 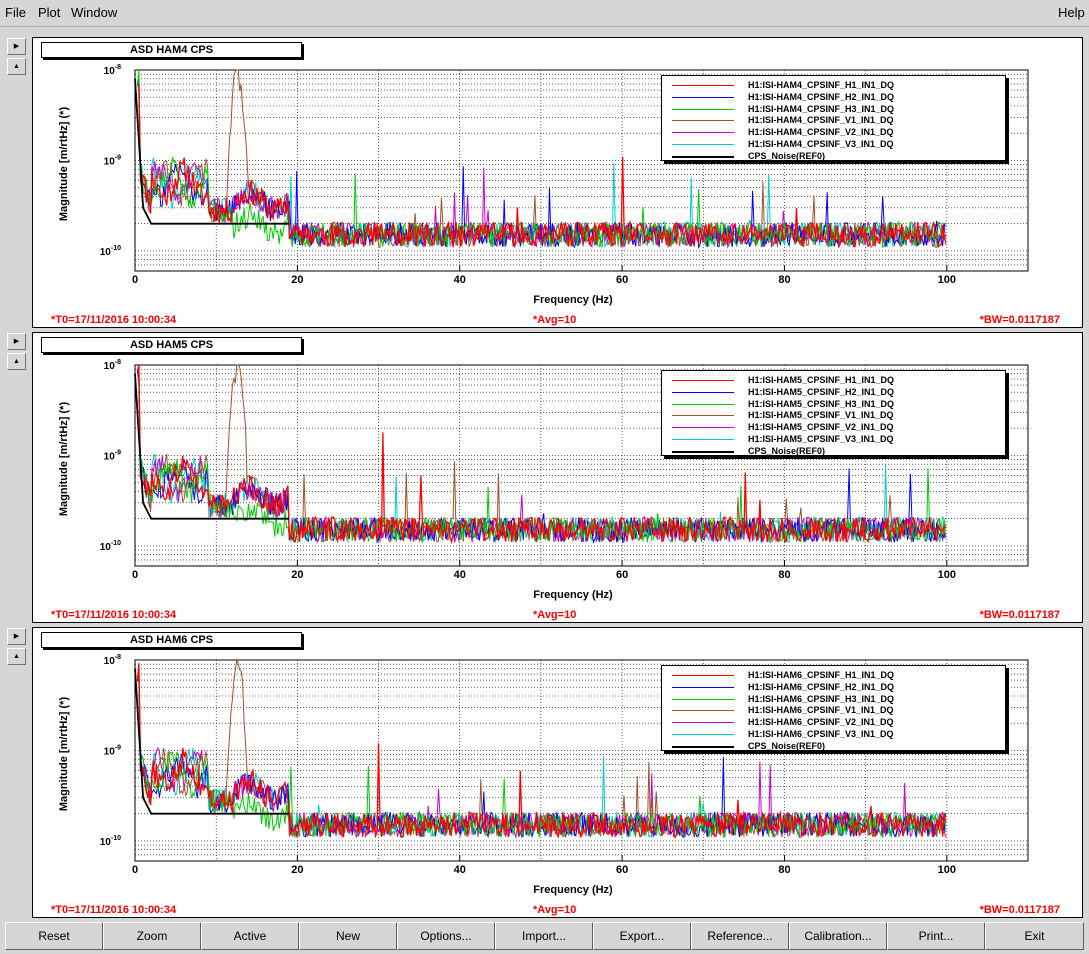 What do you see at coordinates (54, 936) in the screenshot?
I see `reset-button: Reset` at bounding box center [54, 936].